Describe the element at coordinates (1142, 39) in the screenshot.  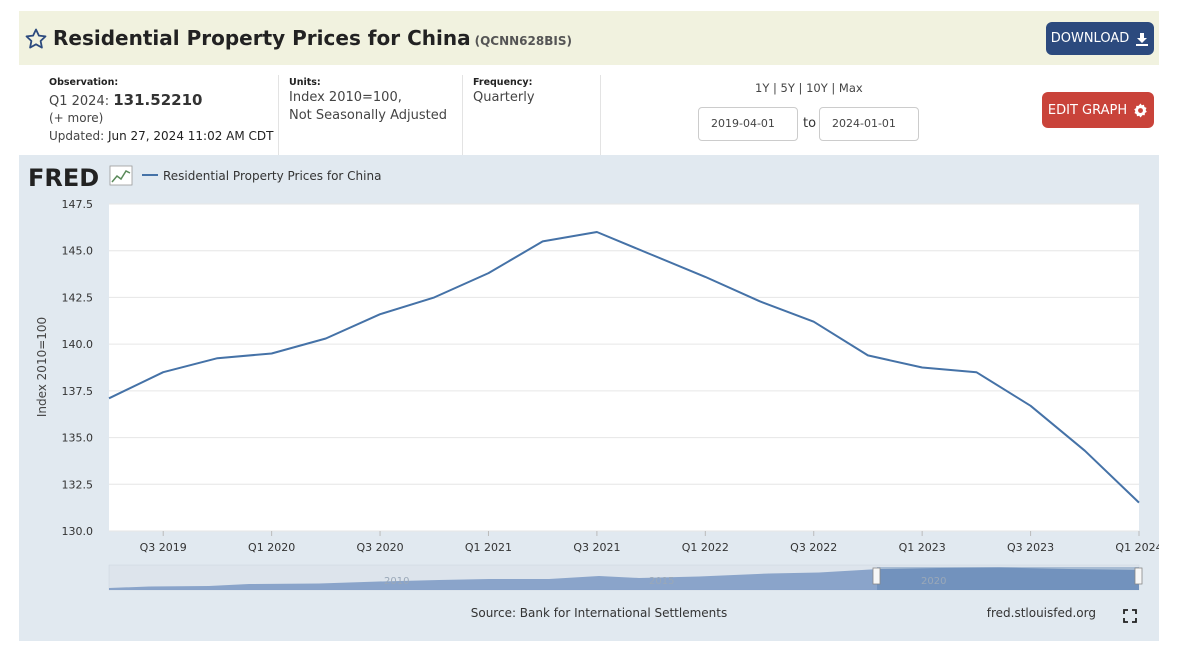
I see `download-icon` at that location.